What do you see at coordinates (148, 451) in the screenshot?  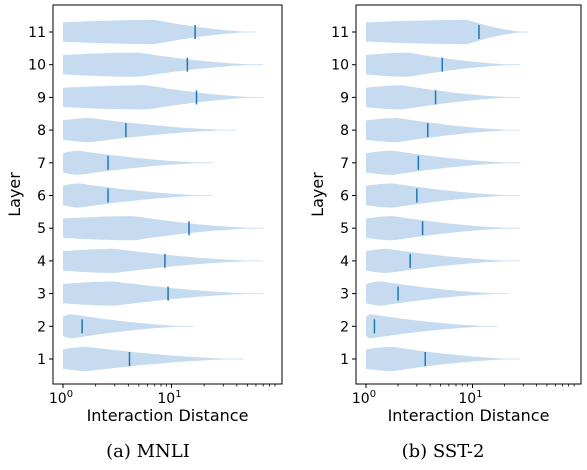 I see `panel-caption: (a) MNLI` at bounding box center [148, 451].